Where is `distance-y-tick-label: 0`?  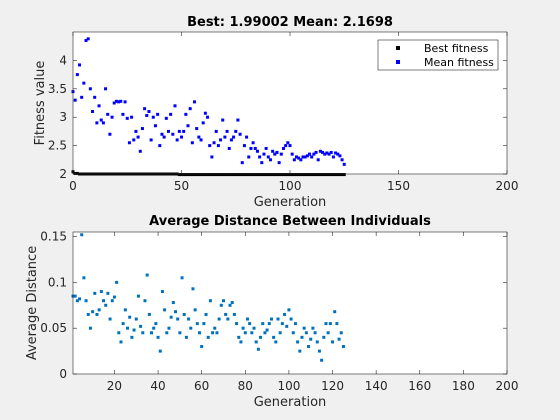 distance-y-tick-label: 0 is located at coordinates (63, 374).